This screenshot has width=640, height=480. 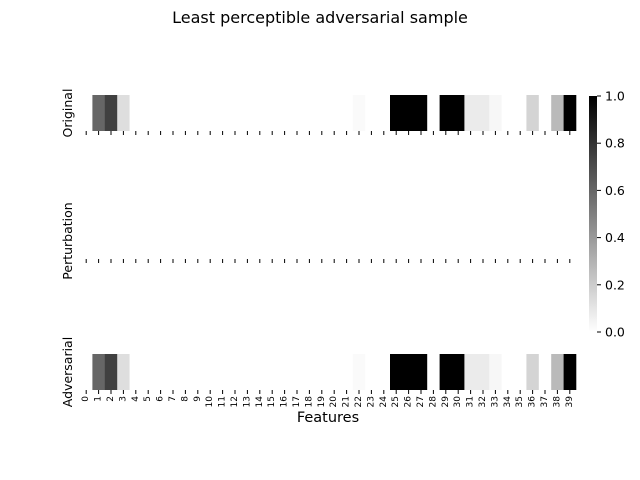 I want to click on x-tick-label: 20, so click(x=334, y=402).